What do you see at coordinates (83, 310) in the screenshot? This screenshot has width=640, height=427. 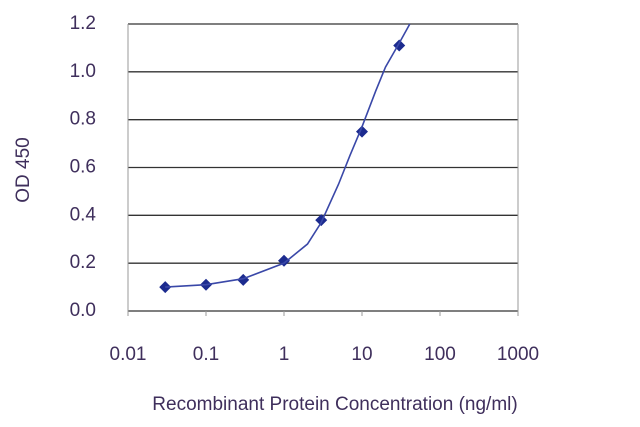 I see `y-tick-label: 0.0` at bounding box center [83, 310].